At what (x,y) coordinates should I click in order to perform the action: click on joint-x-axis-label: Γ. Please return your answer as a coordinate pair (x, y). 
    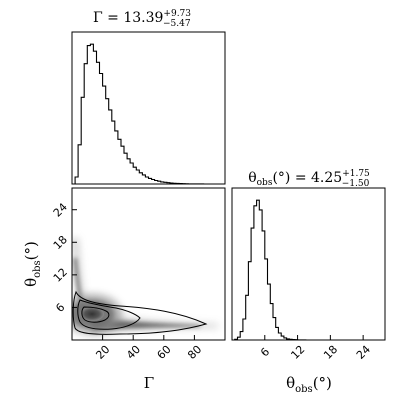
    Looking at the image, I should click on (149, 383).